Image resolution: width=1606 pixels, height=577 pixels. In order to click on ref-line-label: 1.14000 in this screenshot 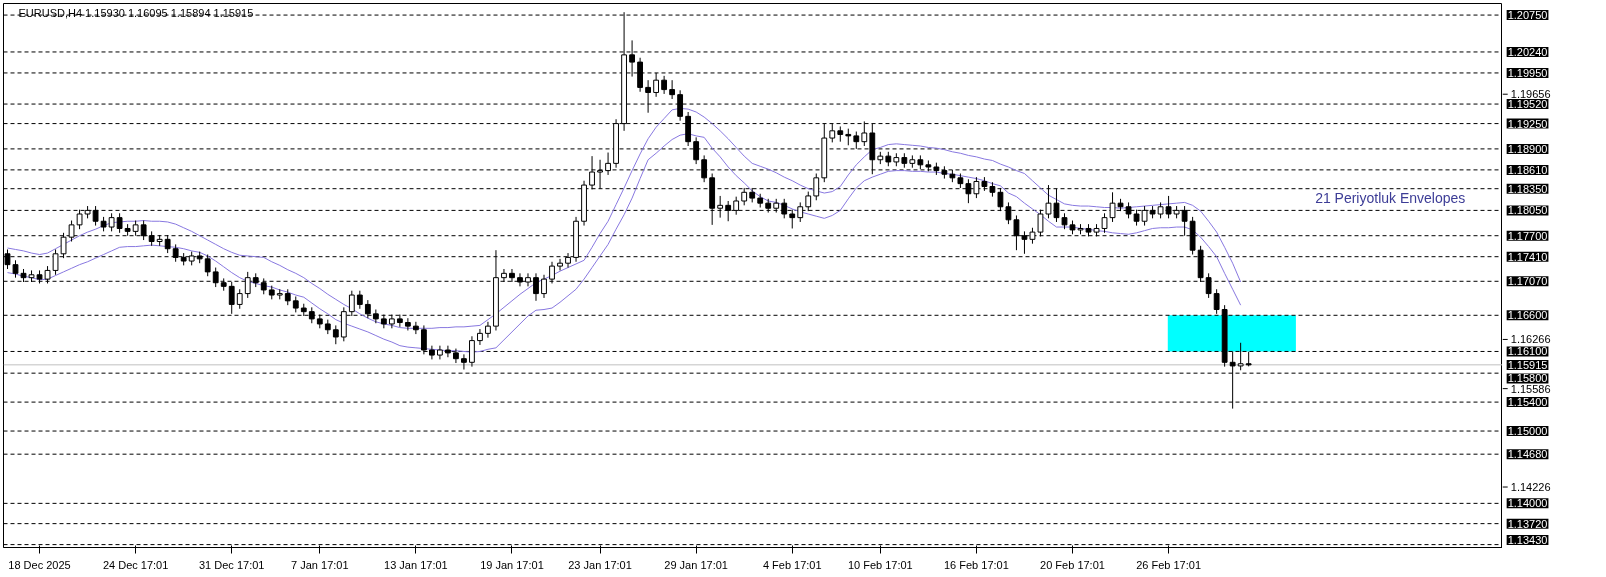, I will do `click(1527, 503)`.